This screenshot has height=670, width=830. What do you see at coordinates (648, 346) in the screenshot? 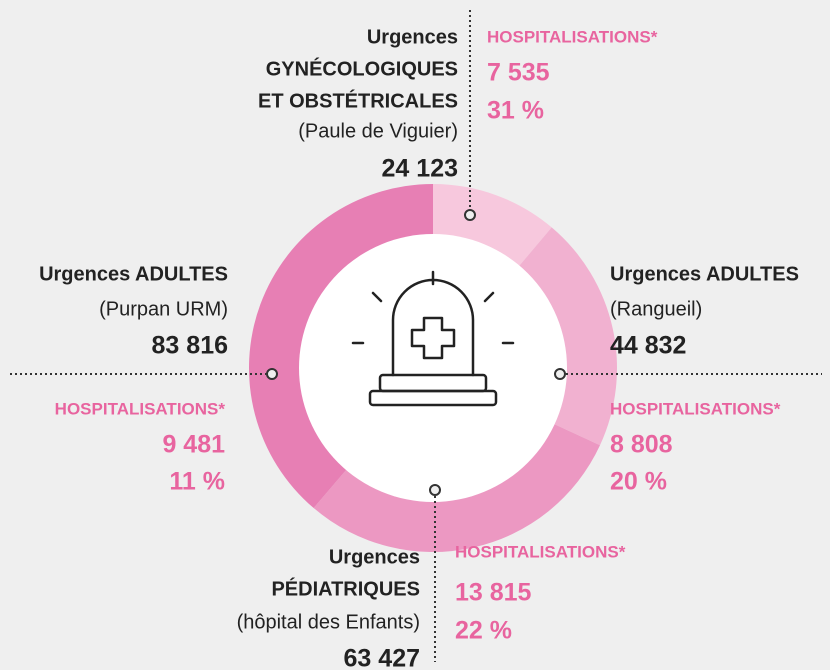
I see `segment-value: 44 832` at bounding box center [648, 346].